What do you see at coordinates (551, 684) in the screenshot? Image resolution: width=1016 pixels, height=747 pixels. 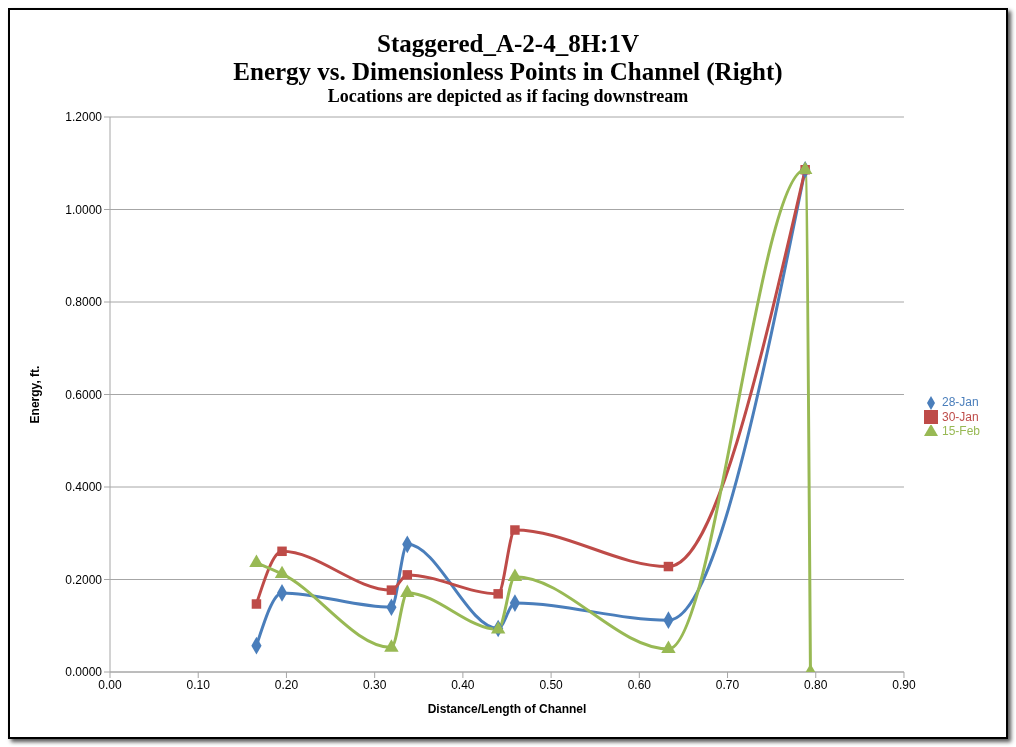 I see `x-tick-label: 0.50` at bounding box center [551, 684].